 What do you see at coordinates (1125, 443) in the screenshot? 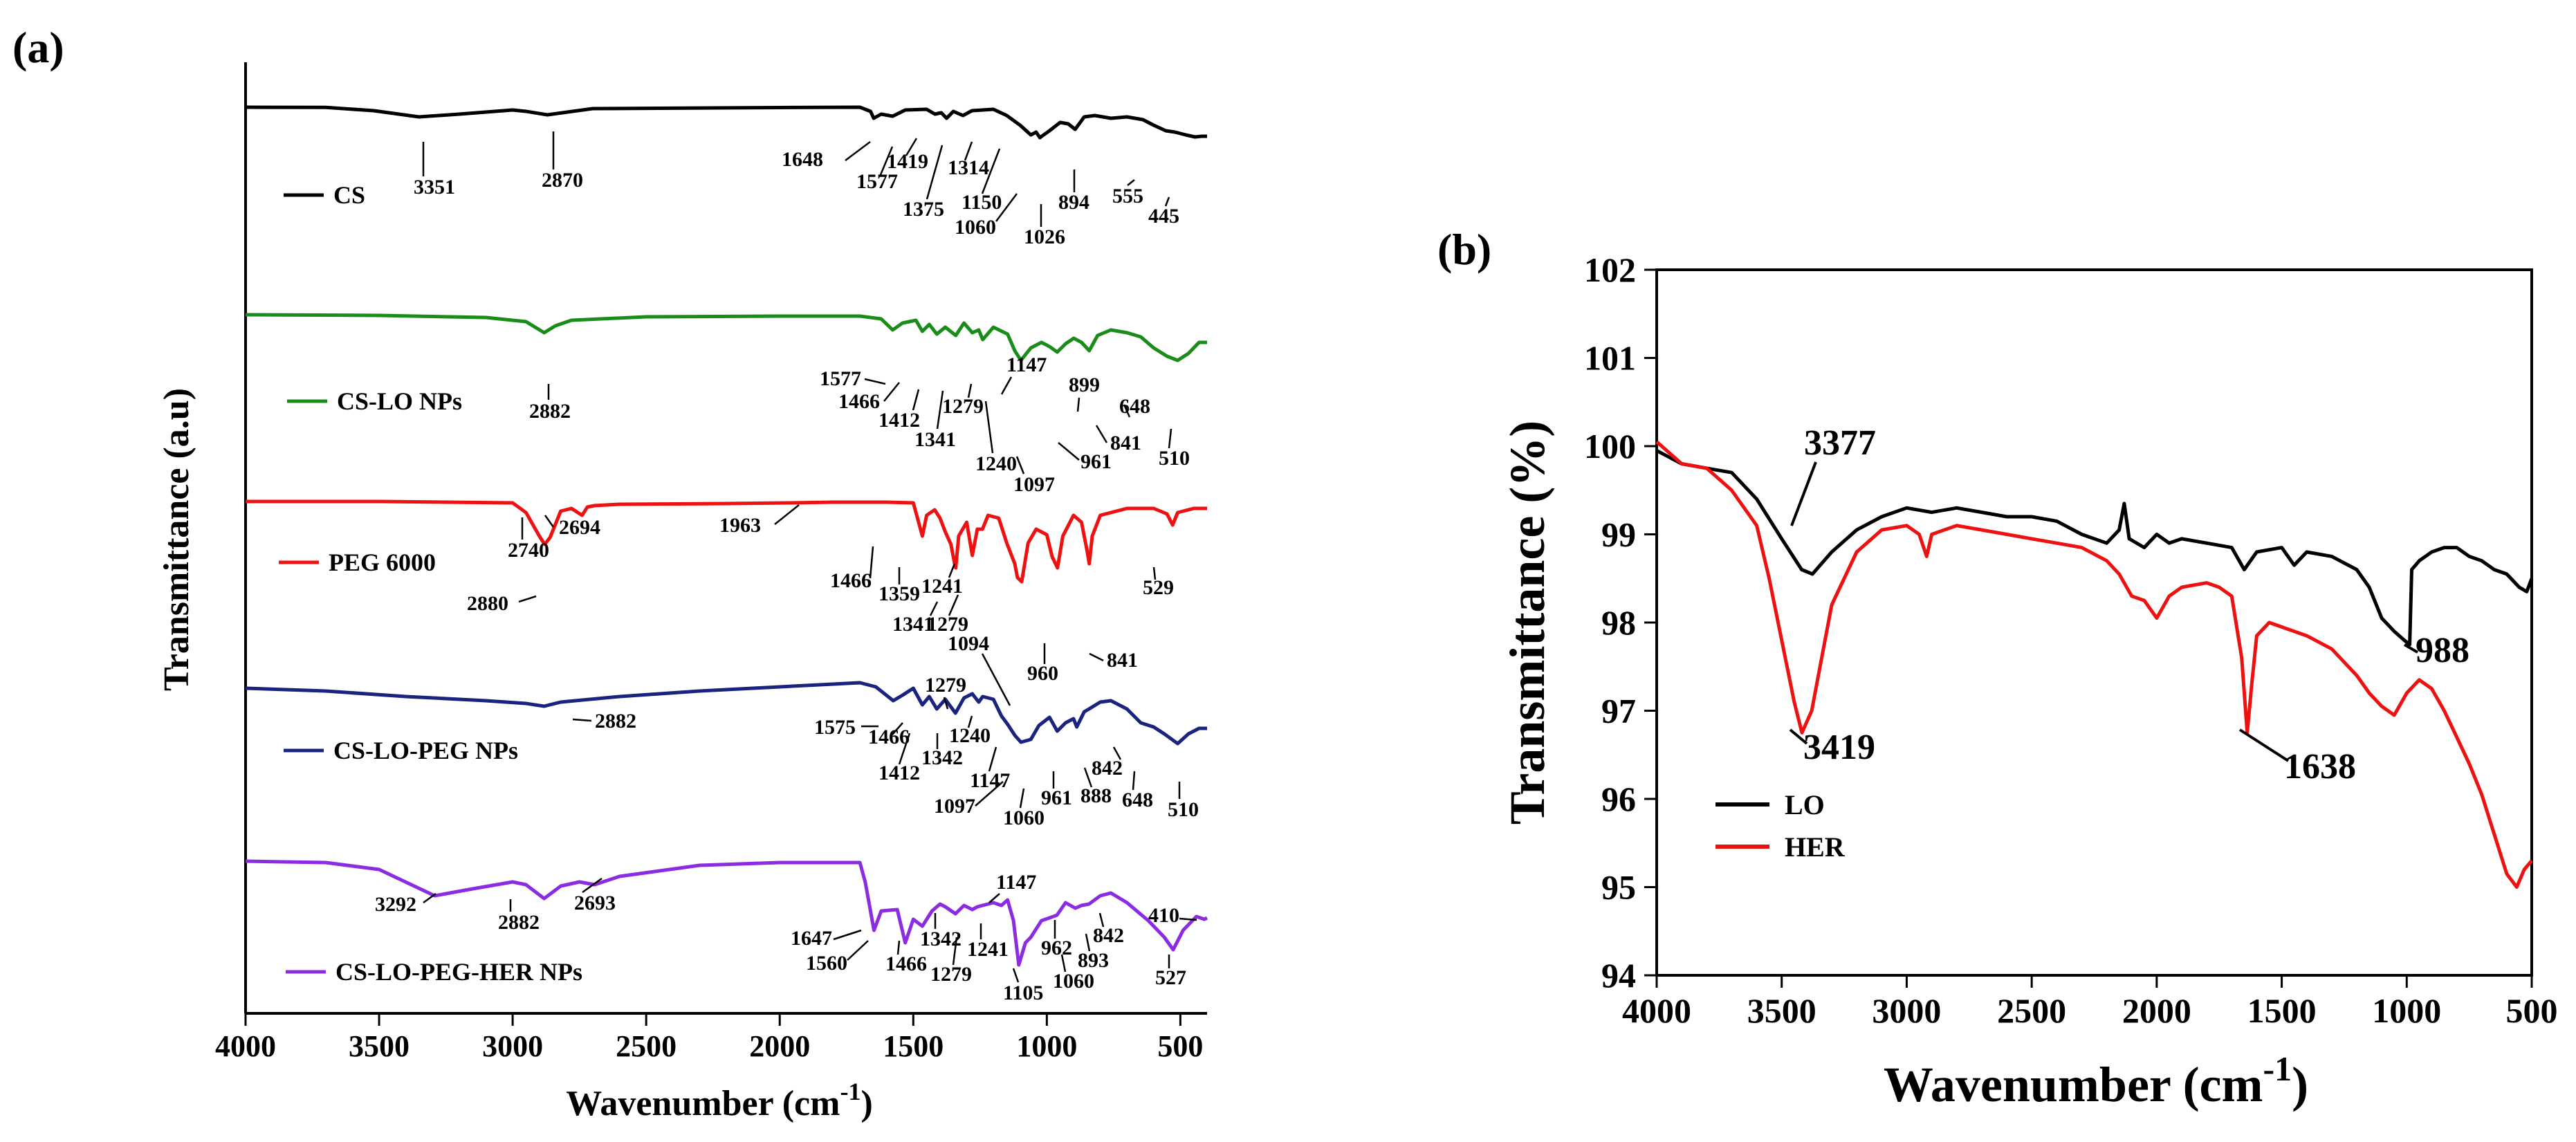
I see `ann-cslo-841: 841` at bounding box center [1125, 443].